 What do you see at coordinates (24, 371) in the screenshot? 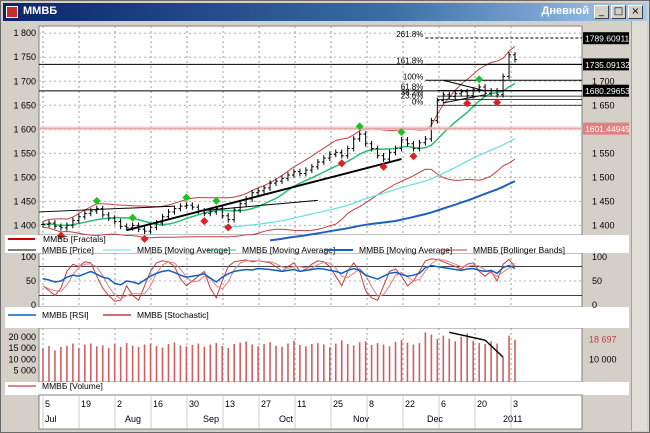
I see `volume-axis-tick: 5 000` at bounding box center [24, 371].